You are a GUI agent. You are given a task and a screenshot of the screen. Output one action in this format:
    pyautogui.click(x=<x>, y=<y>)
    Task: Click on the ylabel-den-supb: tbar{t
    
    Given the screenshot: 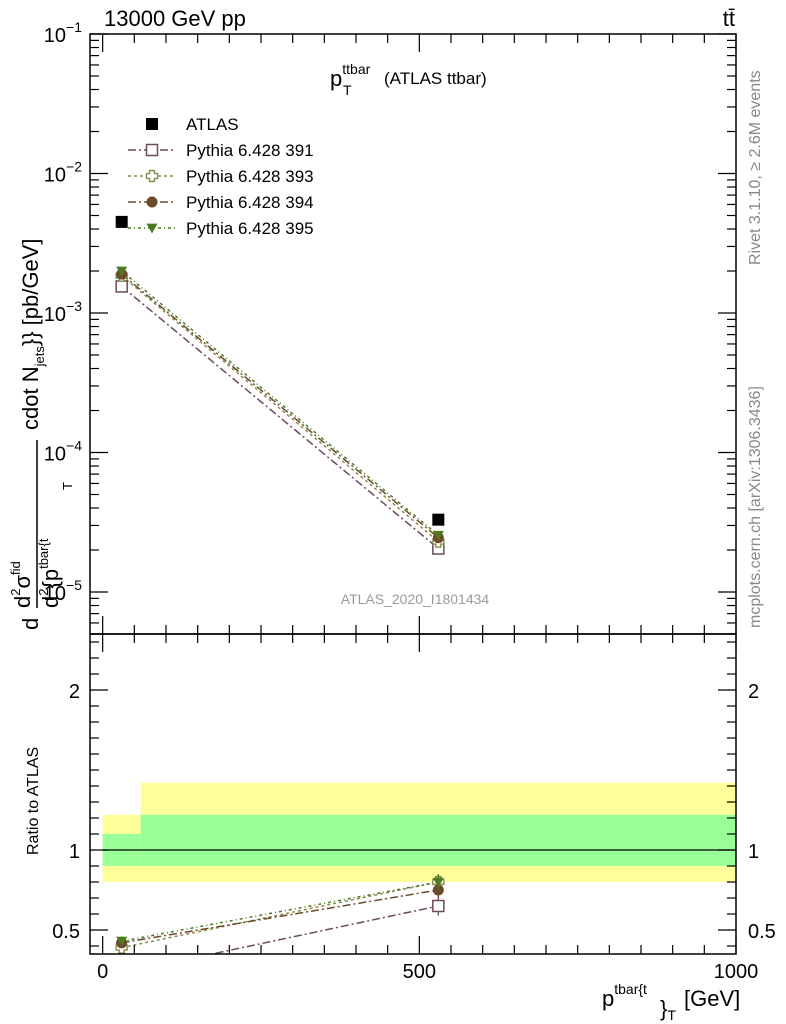 What is the action you would take?
    pyautogui.click(x=43, y=553)
    